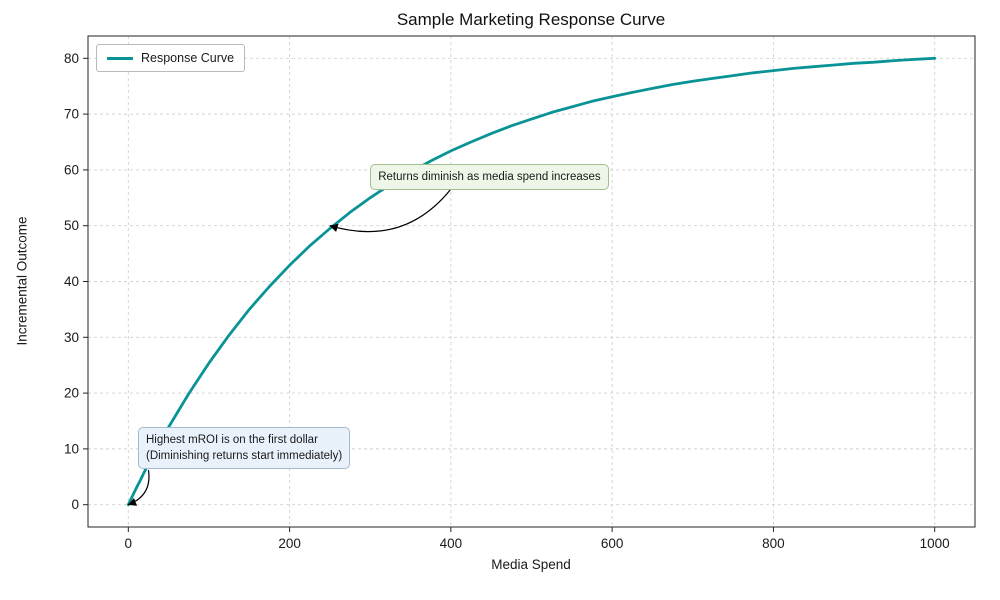 This screenshot has width=1000, height=600. Describe the element at coordinates (22, 281) in the screenshot. I see `y-axis-label: Incremental Outcome` at that location.